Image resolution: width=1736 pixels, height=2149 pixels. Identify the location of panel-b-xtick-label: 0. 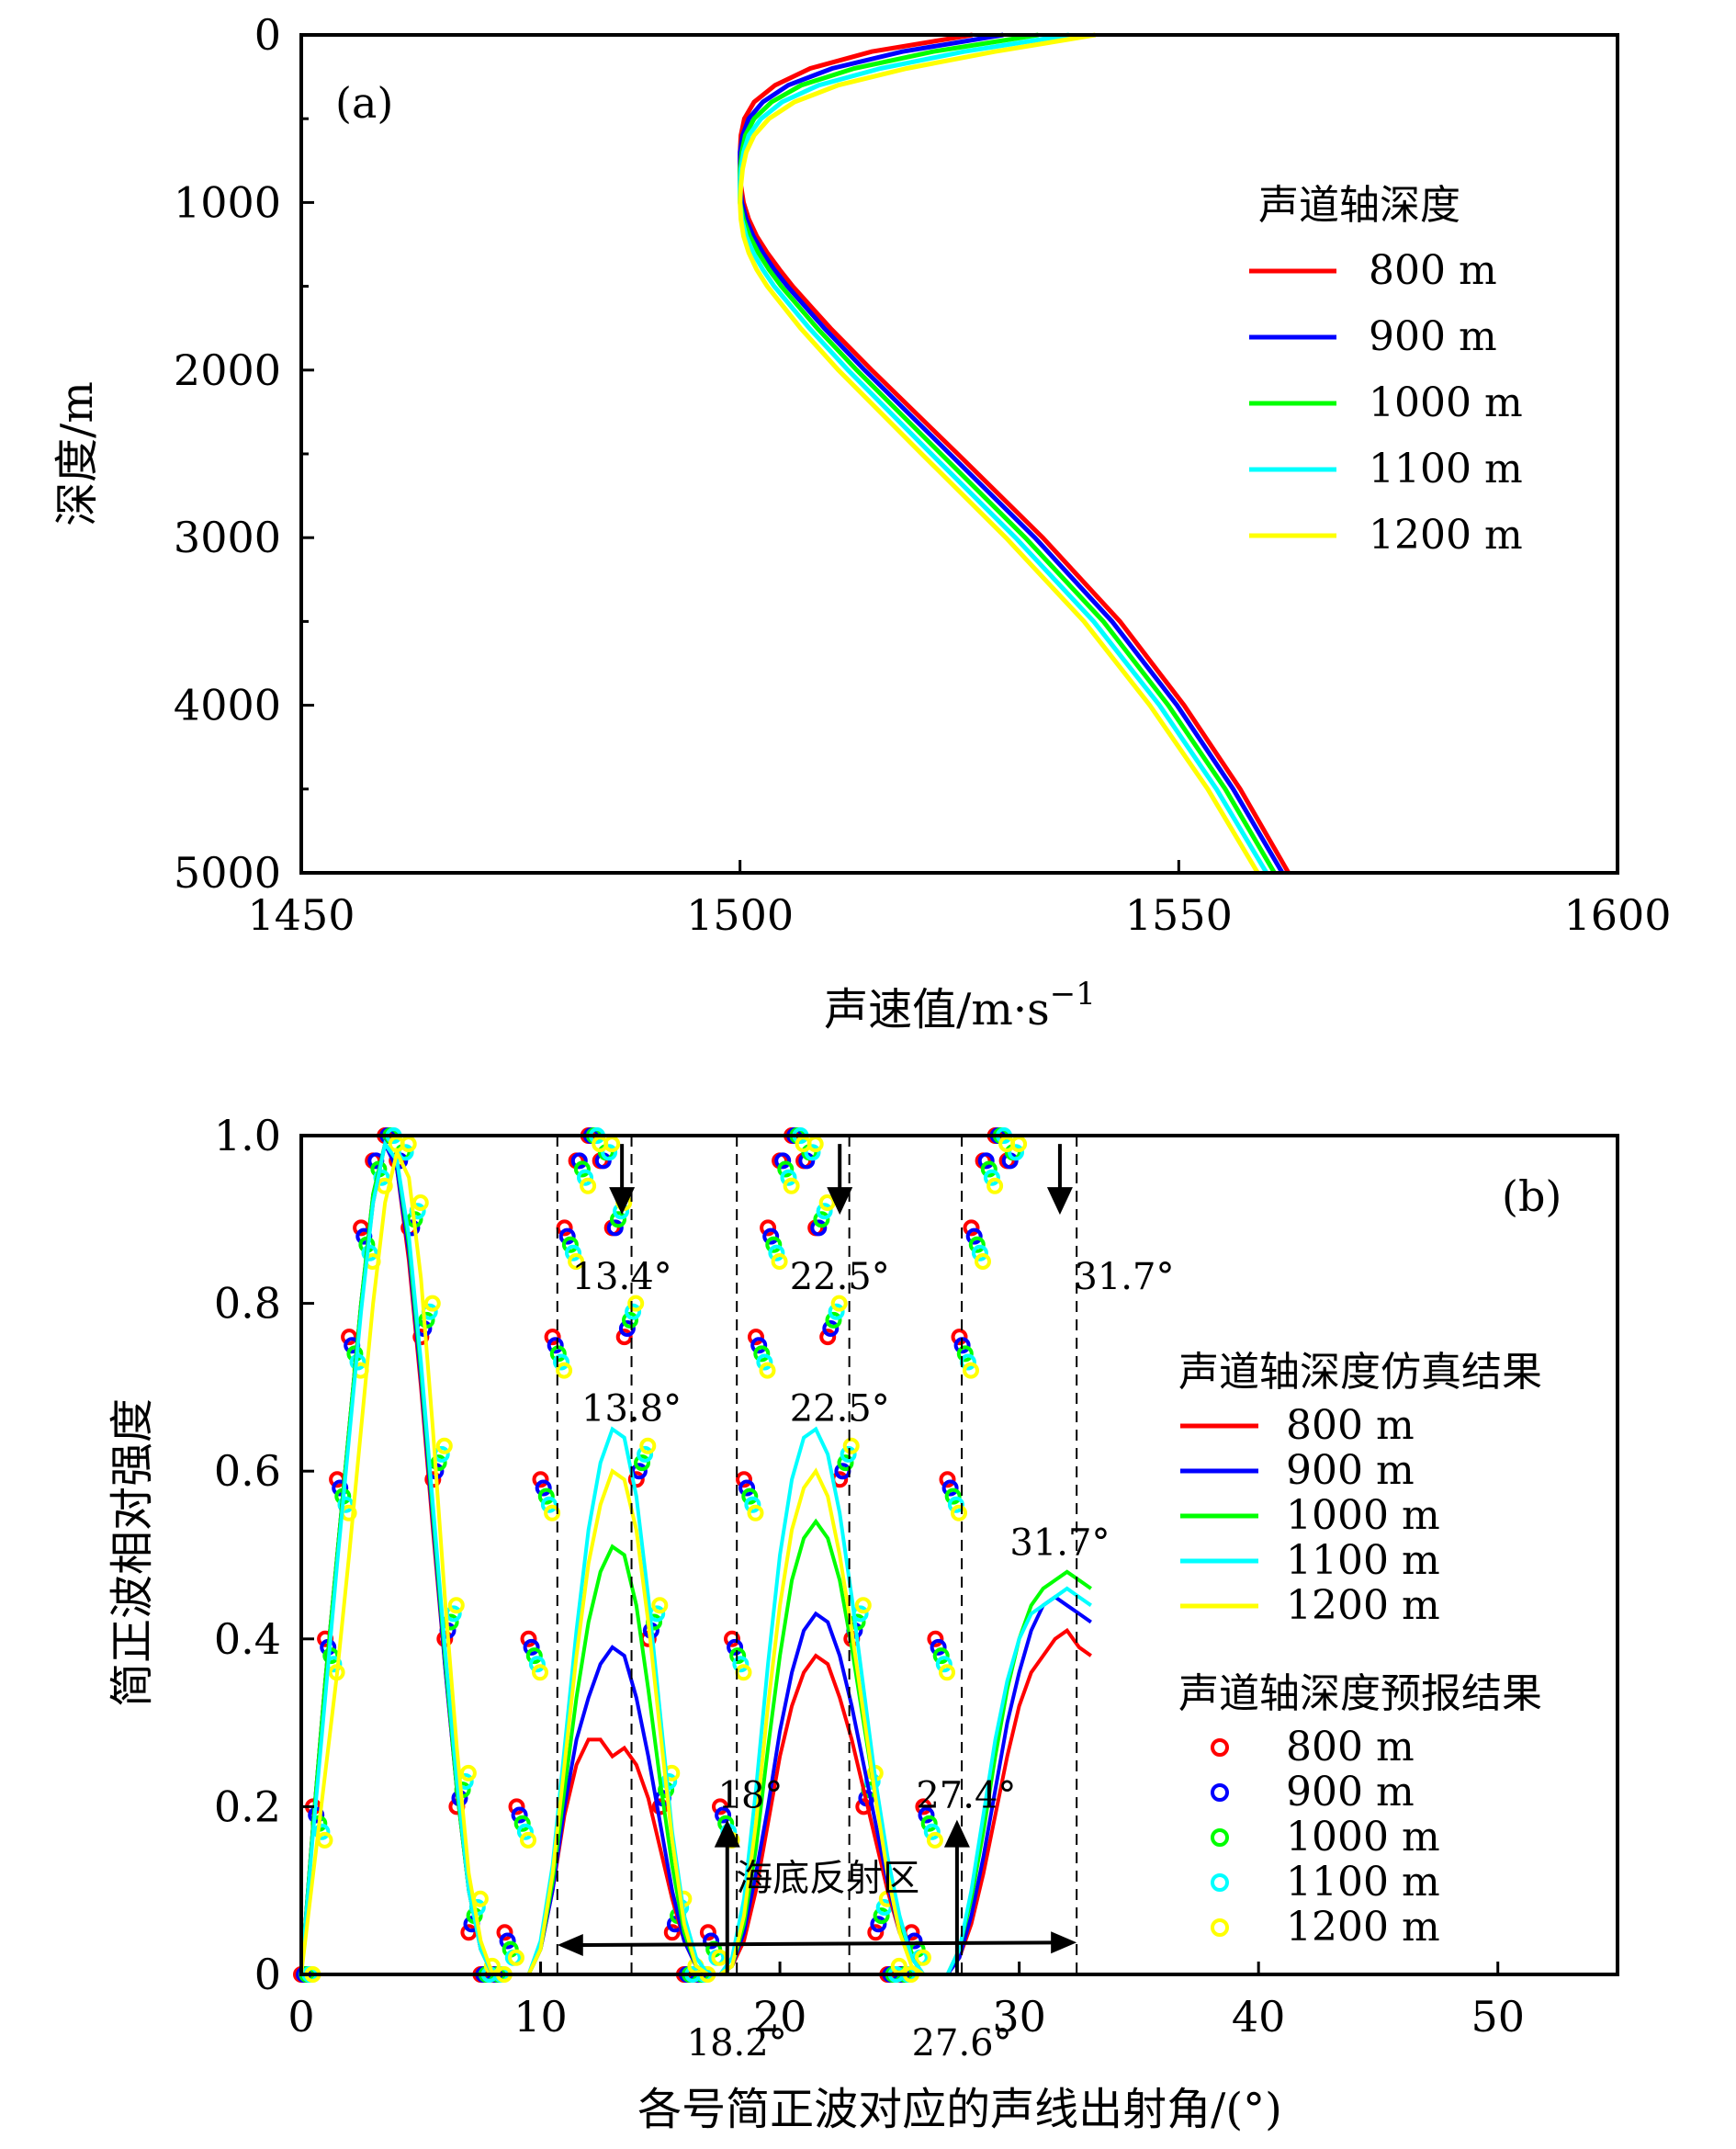
(300, 2017).